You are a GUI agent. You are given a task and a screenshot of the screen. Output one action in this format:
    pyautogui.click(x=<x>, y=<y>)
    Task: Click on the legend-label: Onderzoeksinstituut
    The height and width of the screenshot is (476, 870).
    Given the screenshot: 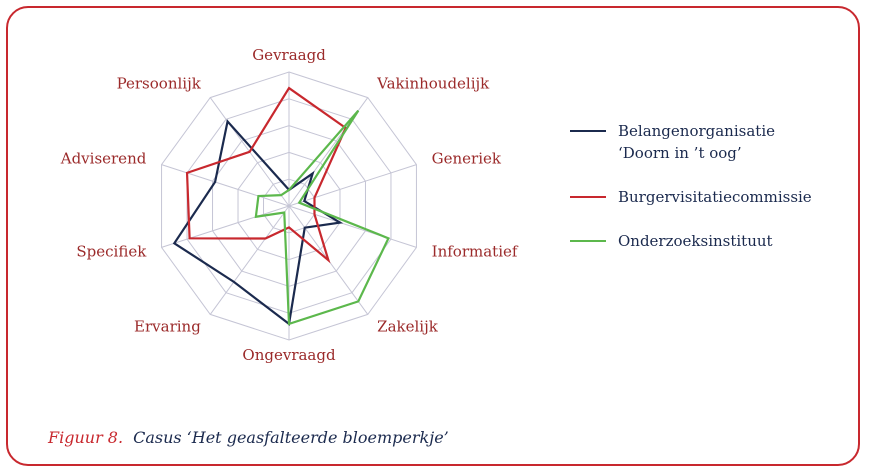 What is the action you would take?
    pyautogui.click(x=695, y=241)
    